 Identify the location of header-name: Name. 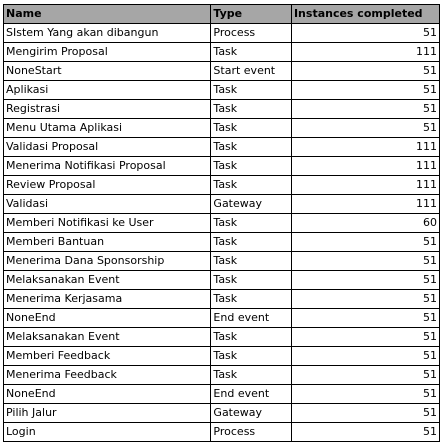
(107, 14).